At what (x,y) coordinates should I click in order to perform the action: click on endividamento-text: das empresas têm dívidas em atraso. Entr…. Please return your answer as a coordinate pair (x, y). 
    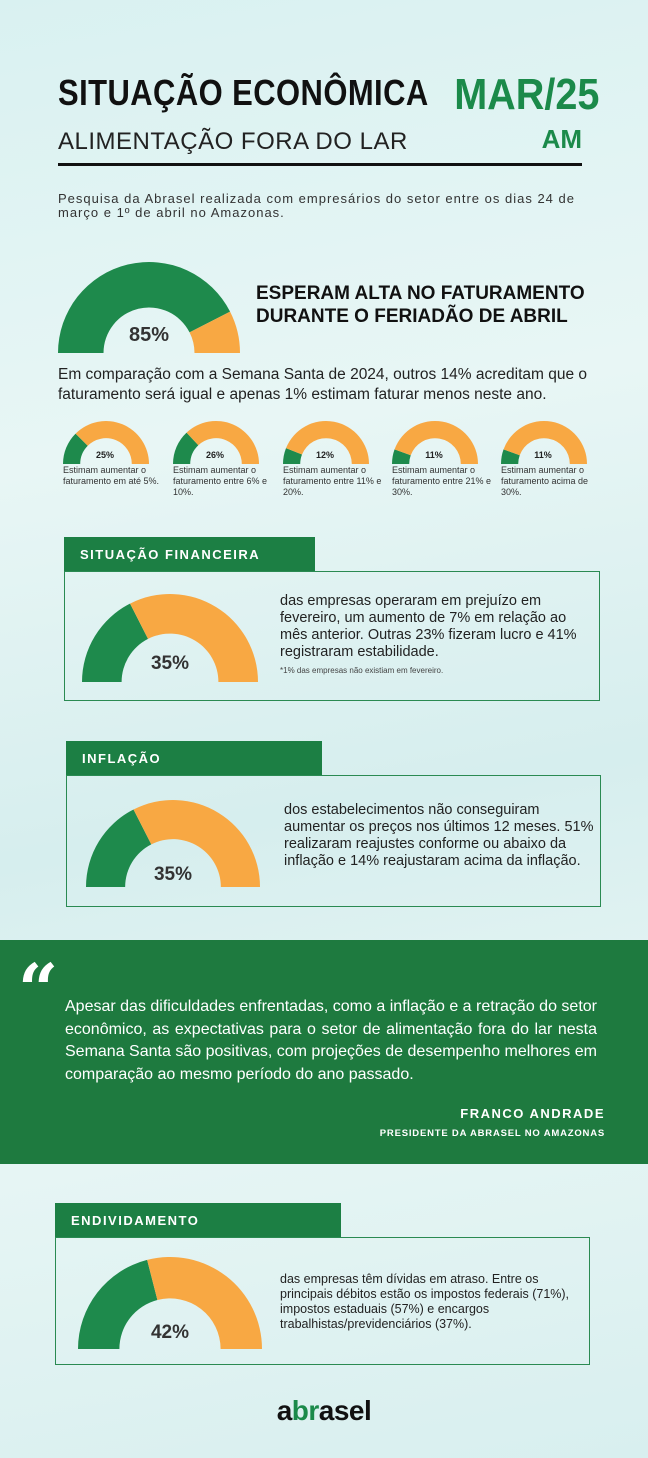
    Looking at the image, I should click on (425, 1301).